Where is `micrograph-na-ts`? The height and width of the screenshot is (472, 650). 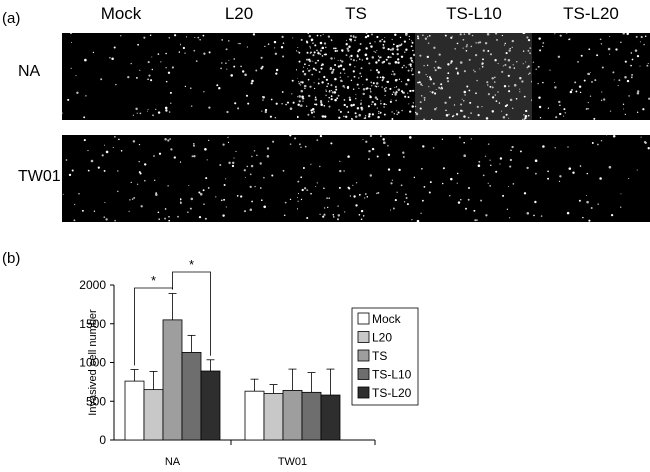
micrograph-na-ts is located at coordinates (356, 76).